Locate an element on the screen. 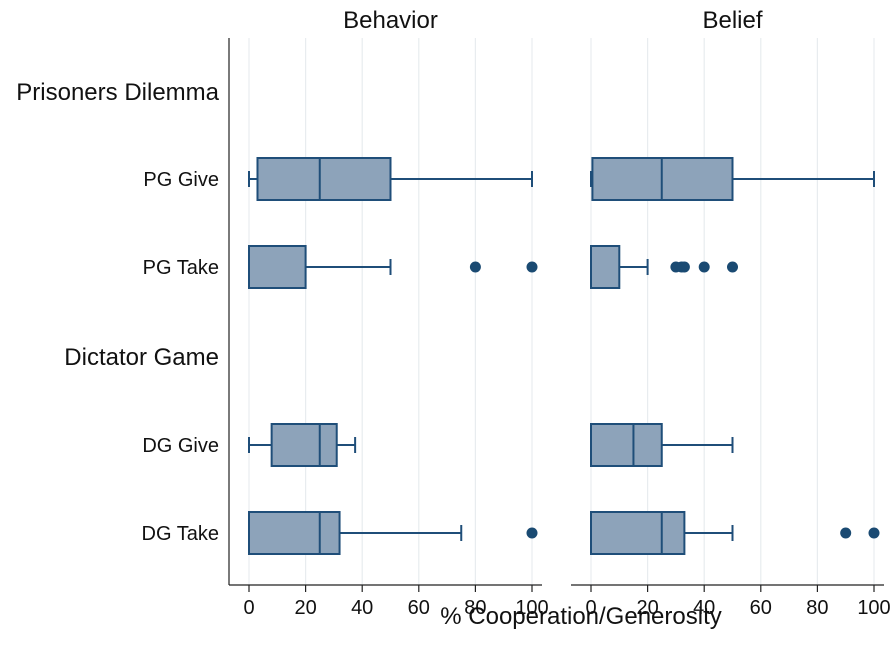 This screenshot has width=896, height=658. group-label-prisoners-dilemma: Prisoners Dilemma is located at coordinates (117, 92).